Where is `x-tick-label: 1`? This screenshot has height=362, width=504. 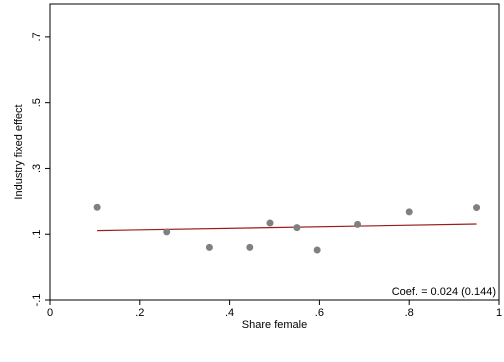 x-tick-label: 1 is located at coordinates (499, 313).